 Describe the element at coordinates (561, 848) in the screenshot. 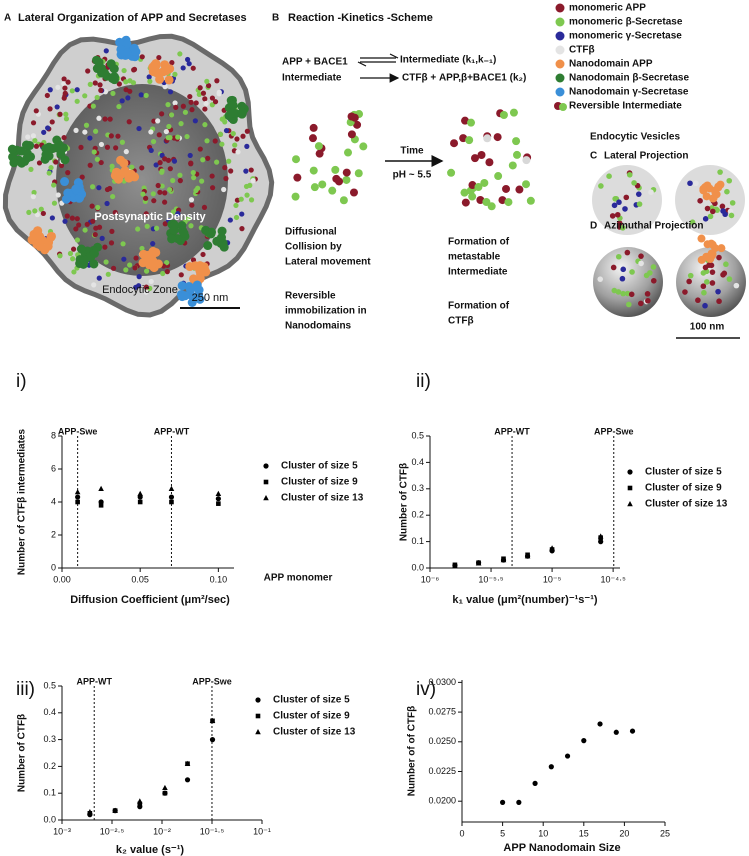

I see `x-axis-label: APP Nanodomain Size` at that location.